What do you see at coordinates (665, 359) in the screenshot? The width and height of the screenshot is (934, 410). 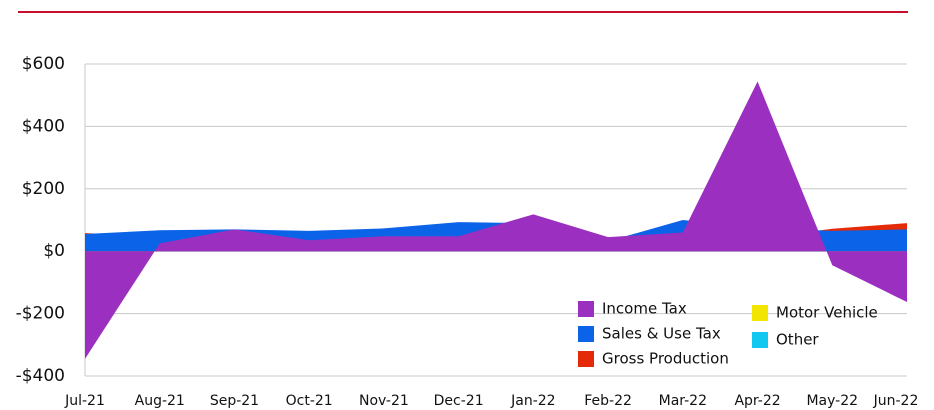 I see `legend-label: Gross Production` at bounding box center [665, 359].